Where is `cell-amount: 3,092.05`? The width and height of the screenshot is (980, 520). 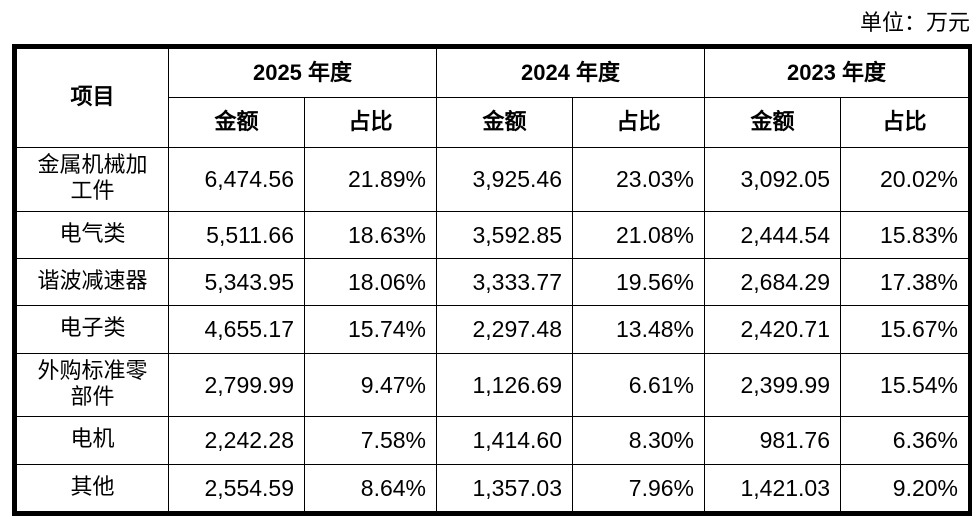
cell-amount: 3,092.05 is located at coordinates (772, 179).